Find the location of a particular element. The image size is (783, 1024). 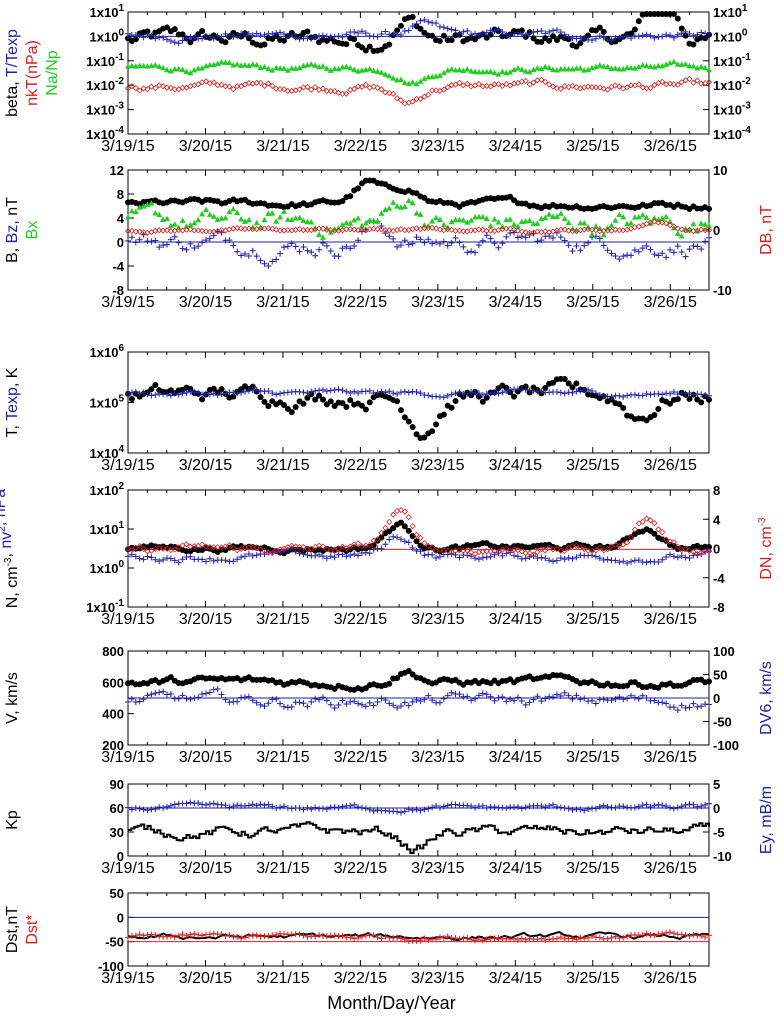

y2-tick-label: 0 is located at coordinates (716, 549).